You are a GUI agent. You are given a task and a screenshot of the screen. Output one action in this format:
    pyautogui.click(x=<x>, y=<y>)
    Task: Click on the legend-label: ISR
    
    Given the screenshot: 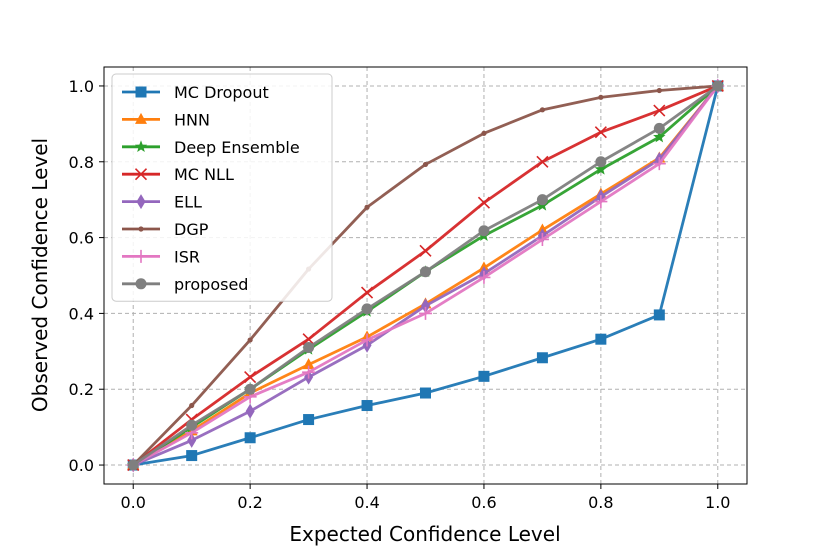 What is the action you would take?
    pyautogui.click(x=187, y=256)
    